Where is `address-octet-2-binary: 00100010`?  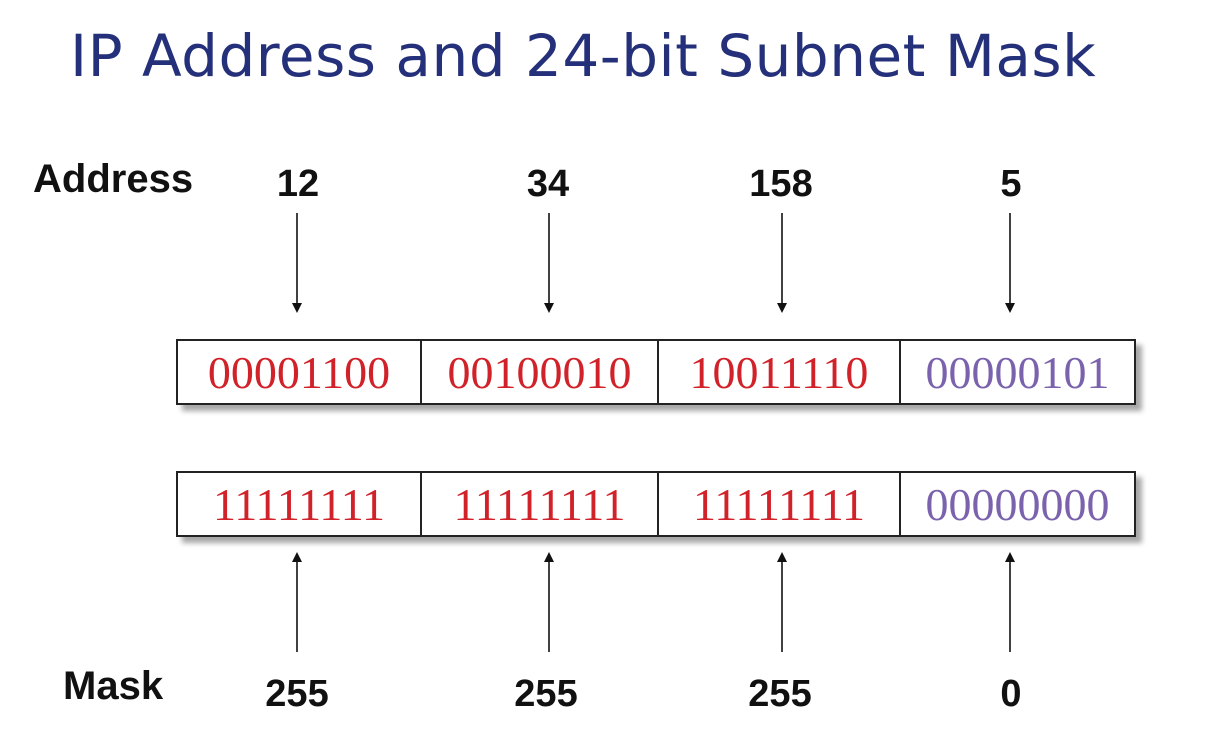 address-octet-2-binary: 00100010 is located at coordinates (538, 372).